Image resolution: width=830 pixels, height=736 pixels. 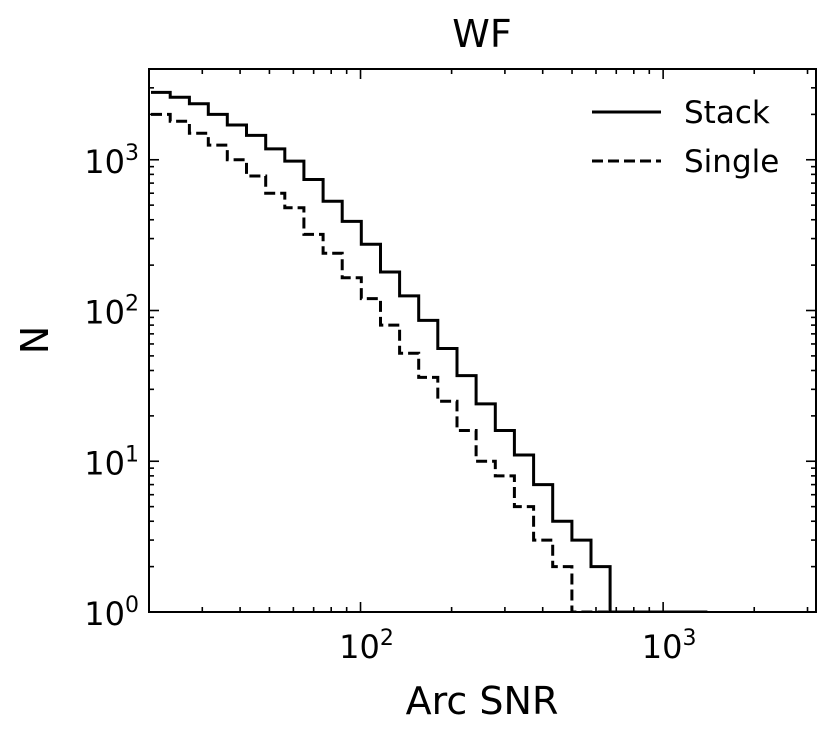 What do you see at coordinates (111, 613) in the screenshot?
I see `y-tick-label: 100` at bounding box center [111, 613].